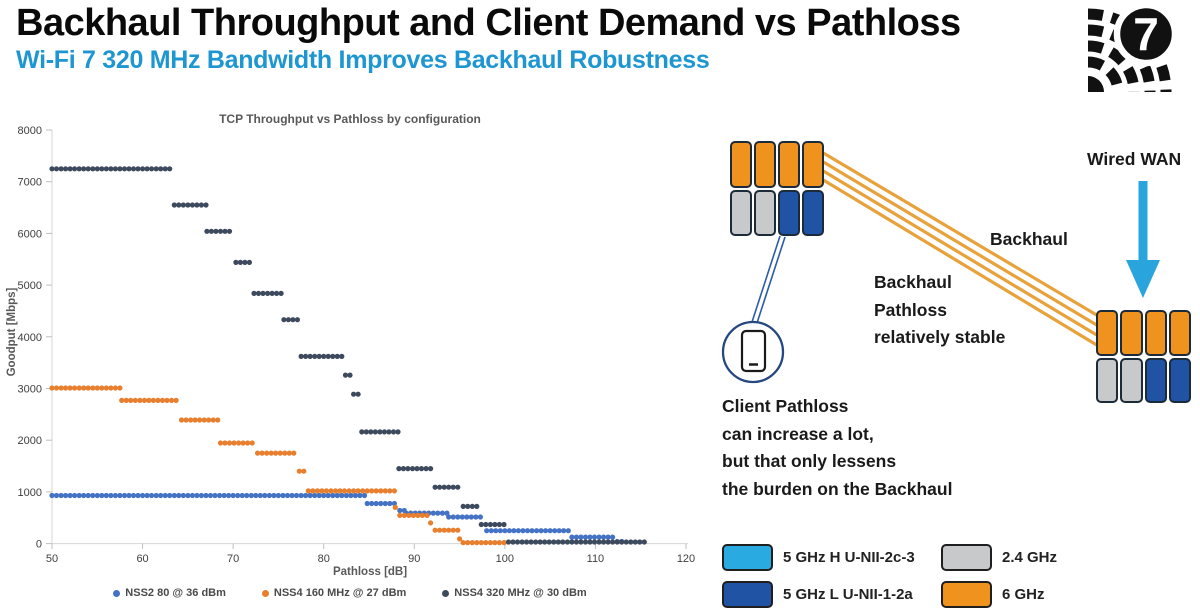 This screenshot has height=608, width=1200. Describe the element at coordinates (686, 559) in the screenshot. I see `svg-text: 120` at that location.